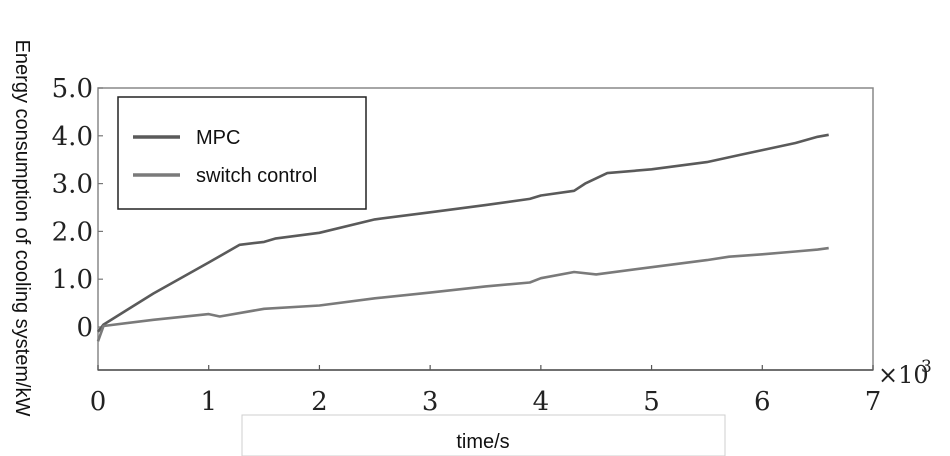 The width and height of the screenshot is (950, 456). Describe the element at coordinates (72, 137) in the screenshot. I see `y-tick-label: 4.0` at that location.